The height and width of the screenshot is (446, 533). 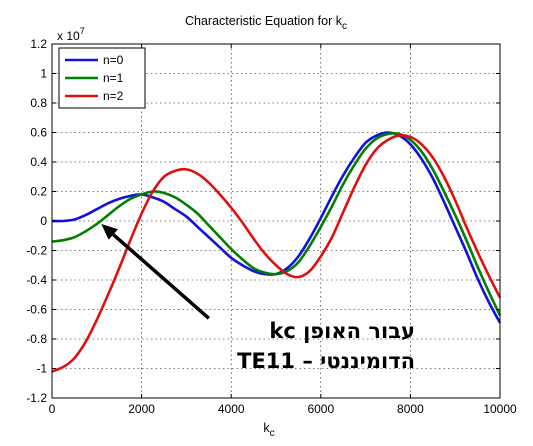 What do you see at coordinates (71, 34) in the screenshot?
I see `y-multiplier: x 107` at bounding box center [71, 34].